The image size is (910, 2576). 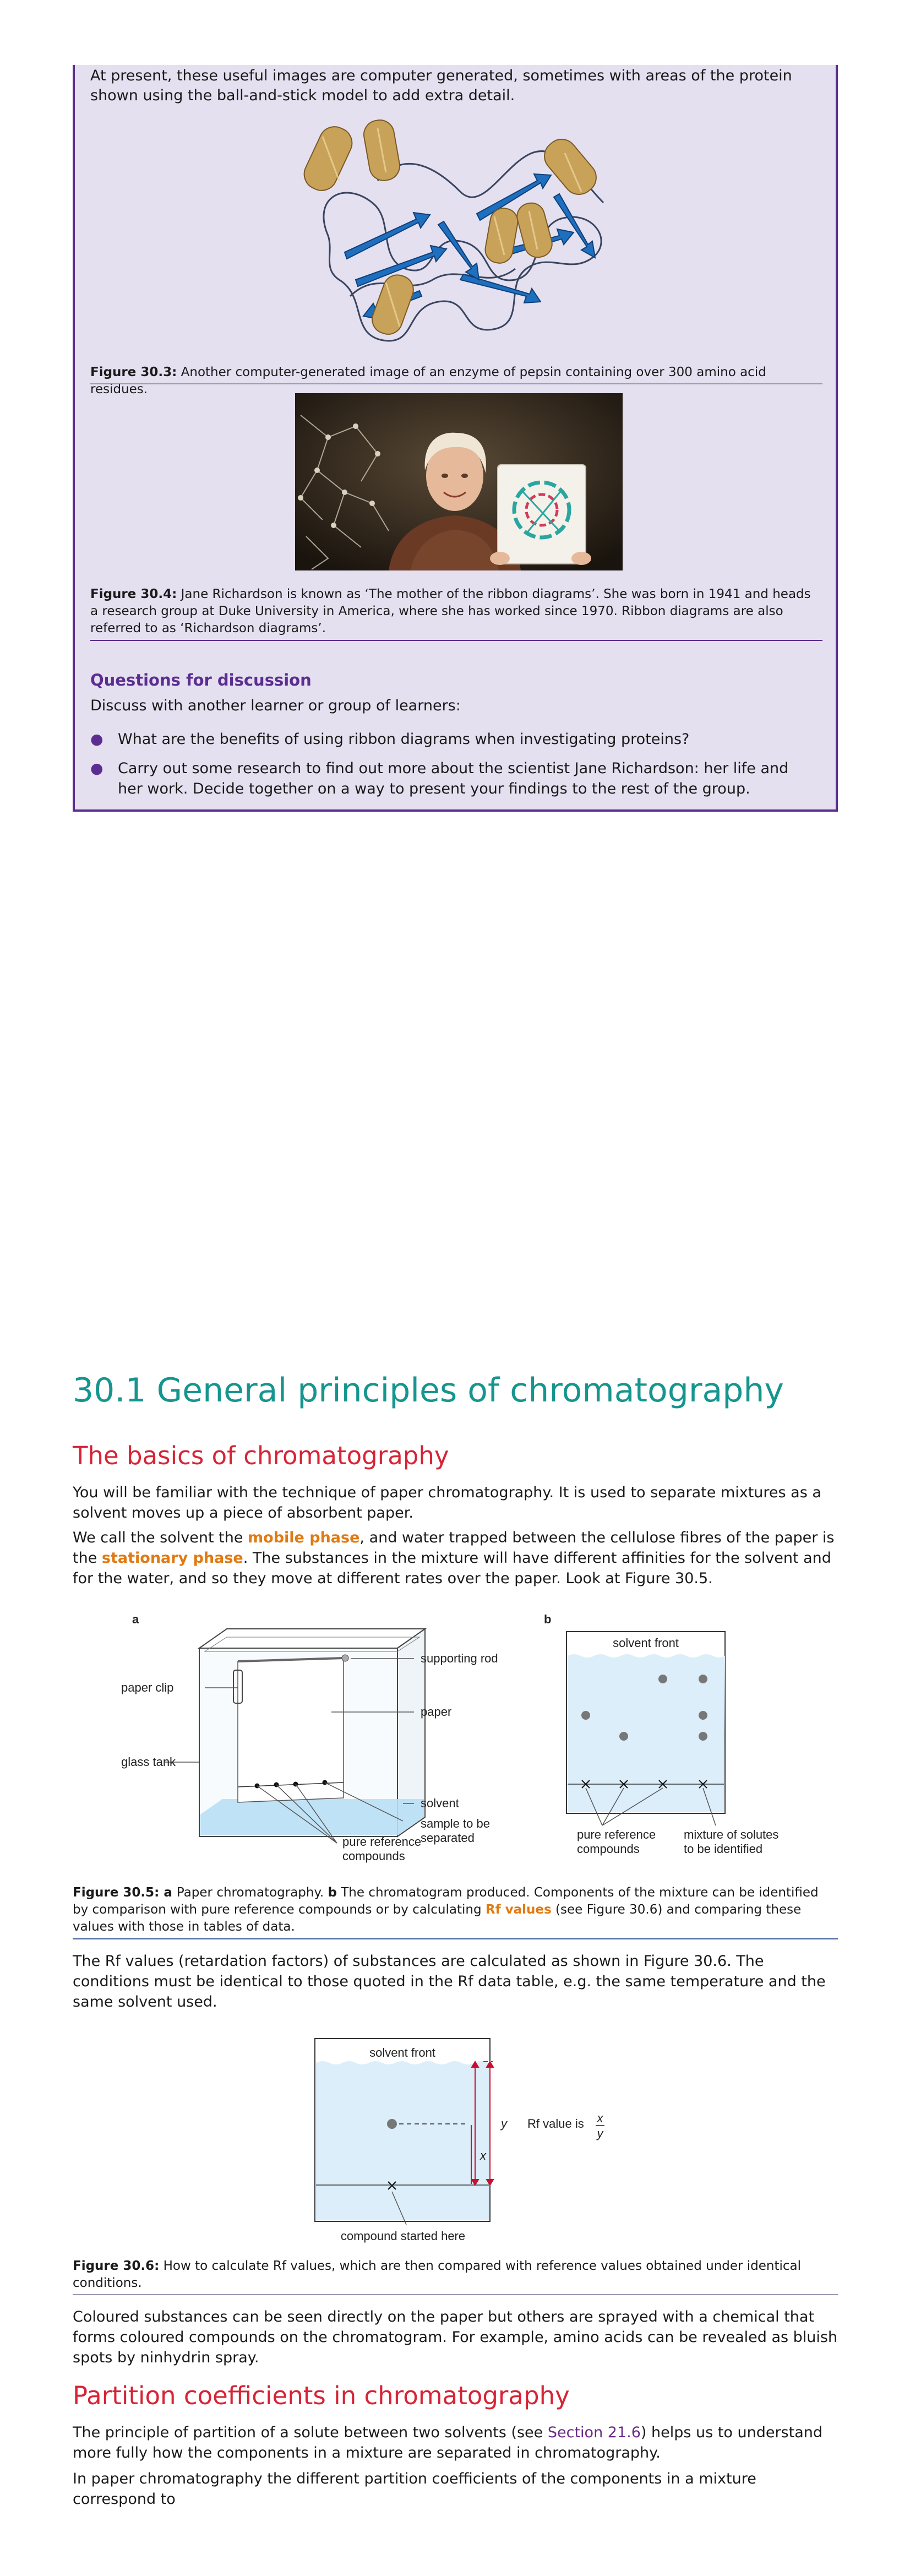 I want to click on label-glass-tank: glass tank, so click(x=148, y=1762).